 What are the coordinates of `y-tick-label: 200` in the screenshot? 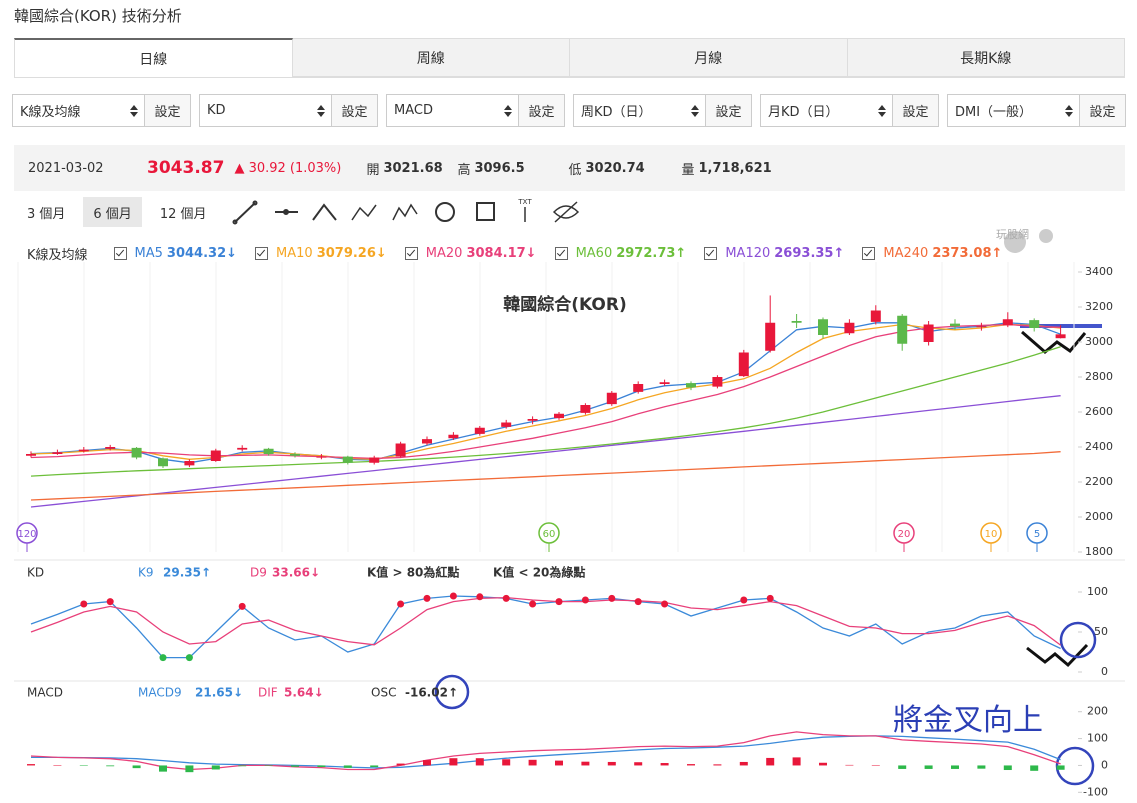 It's located at (1097, 711).